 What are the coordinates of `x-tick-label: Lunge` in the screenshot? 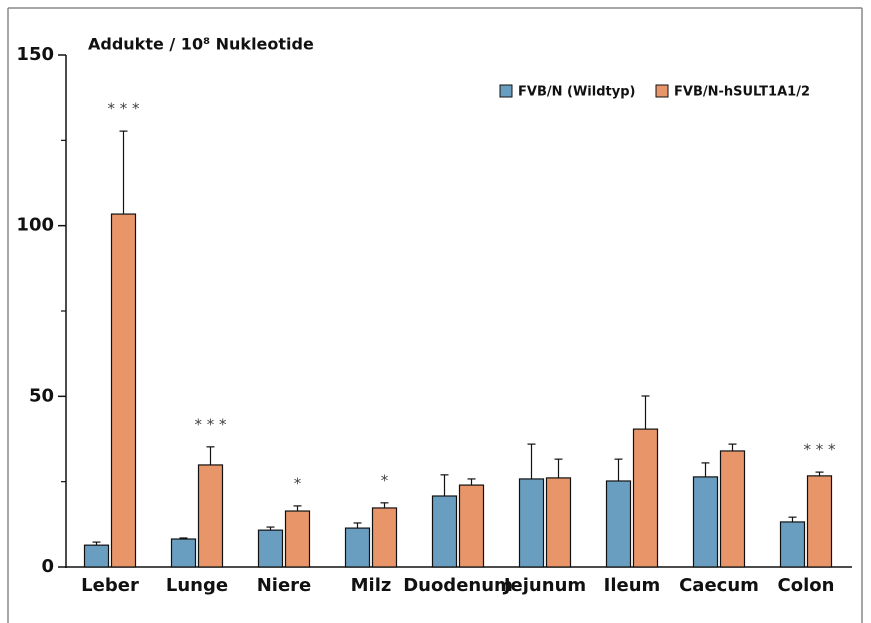 It's located at (197, 585).